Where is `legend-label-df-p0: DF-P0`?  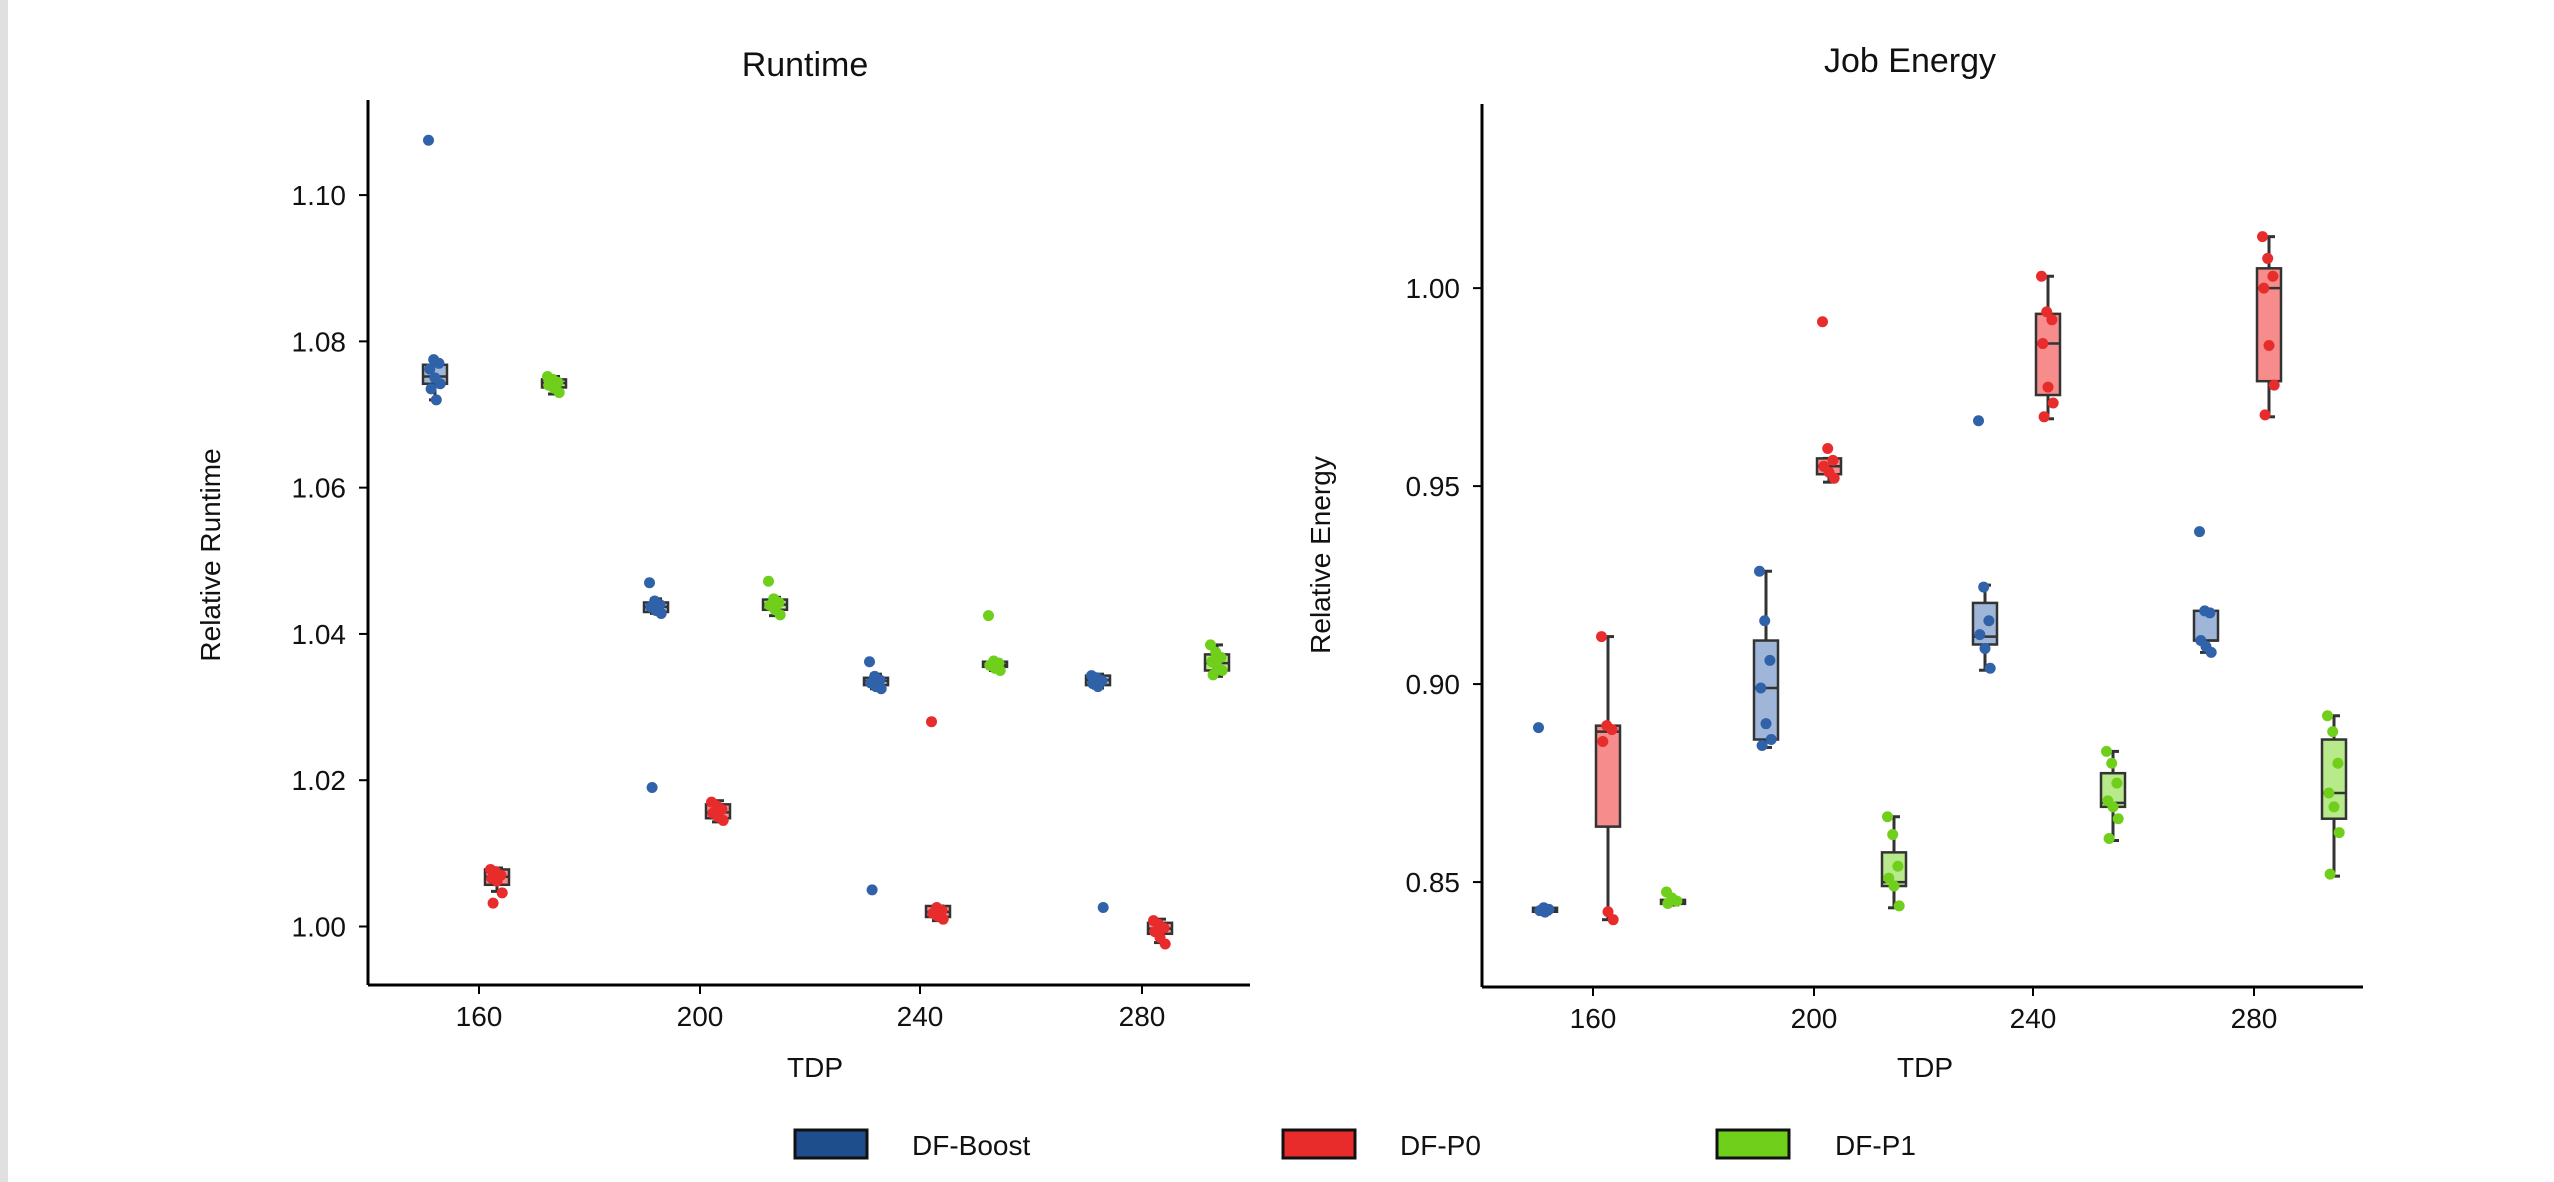 legend-label-df-p0: DF-P0 is located at coordinates (1440, 1145).